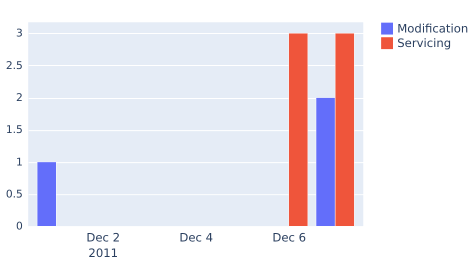 This screenshot has height=275, width=474. I want to click on x-tick-label: Dec 2 2011, so click(103, 245).